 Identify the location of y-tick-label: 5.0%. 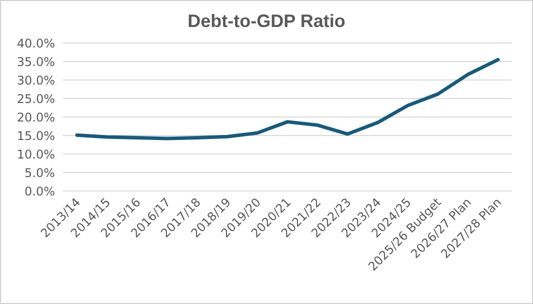
(39, 173).